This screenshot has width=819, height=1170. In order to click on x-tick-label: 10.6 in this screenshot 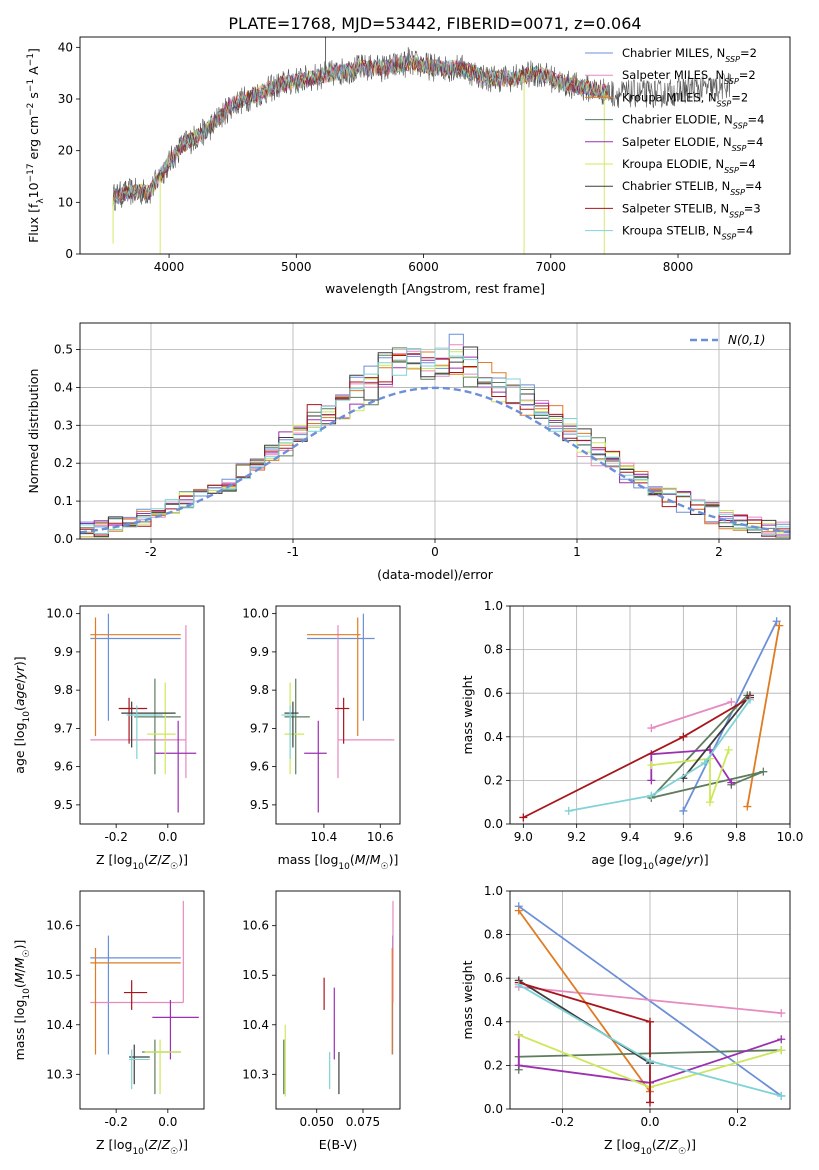, I will do `click(380, 837)`.